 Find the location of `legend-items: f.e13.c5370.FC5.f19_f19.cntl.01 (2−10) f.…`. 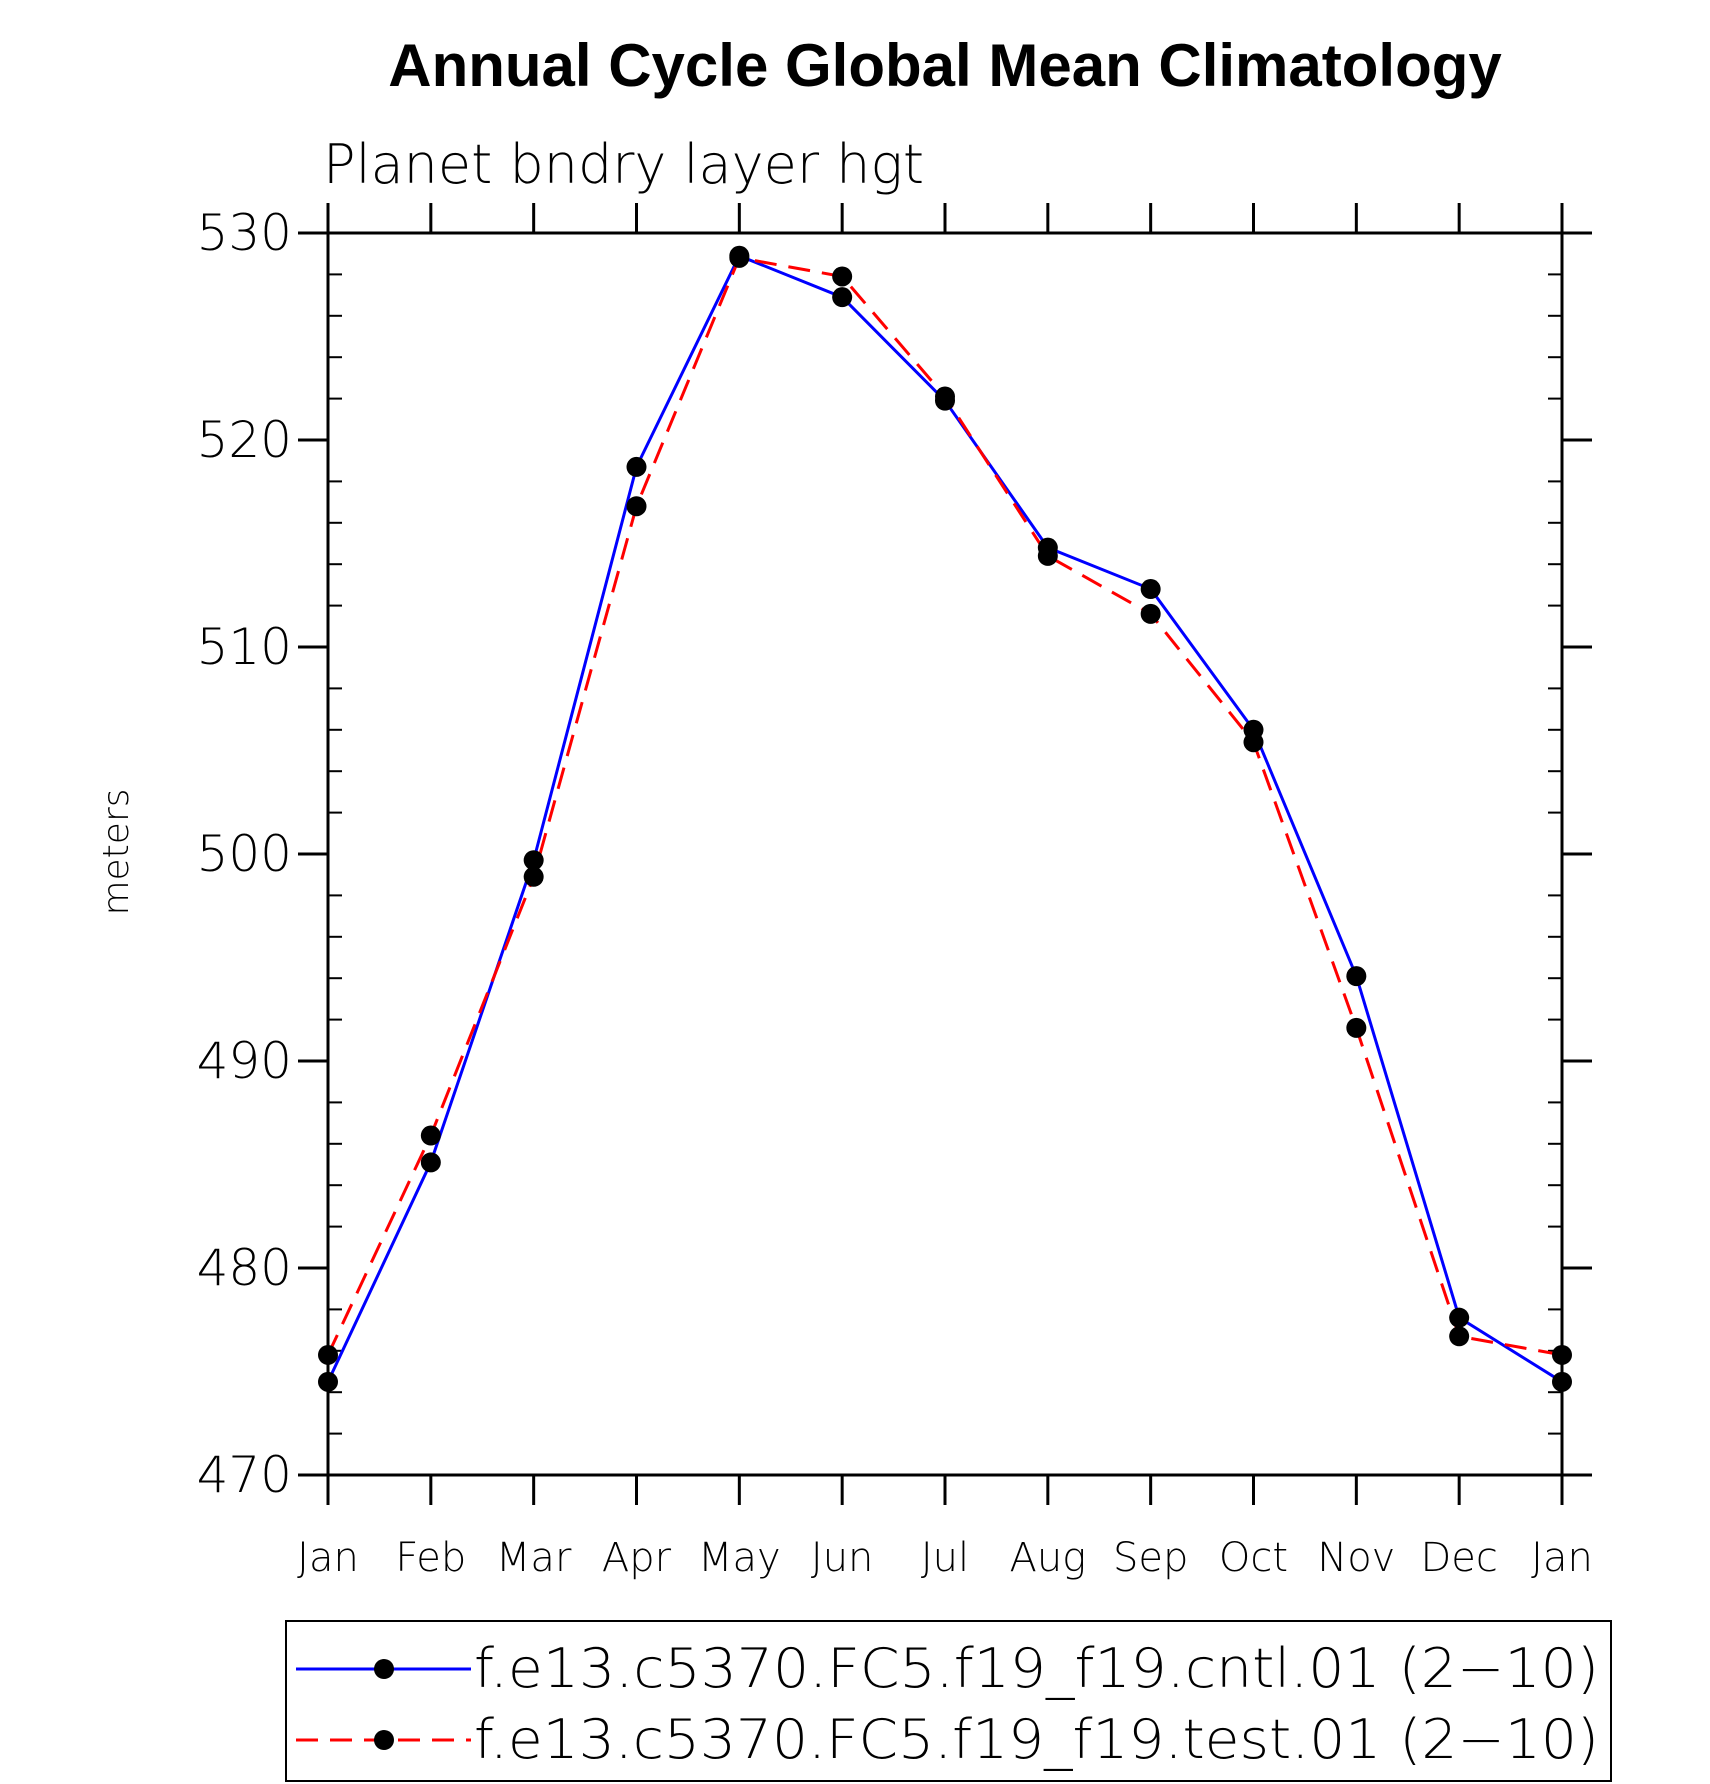

legend-items: f.e13.c5370.FC5.f19_f19.cntl.01 (2−10) f.… is located at coordinates (947, 1704).